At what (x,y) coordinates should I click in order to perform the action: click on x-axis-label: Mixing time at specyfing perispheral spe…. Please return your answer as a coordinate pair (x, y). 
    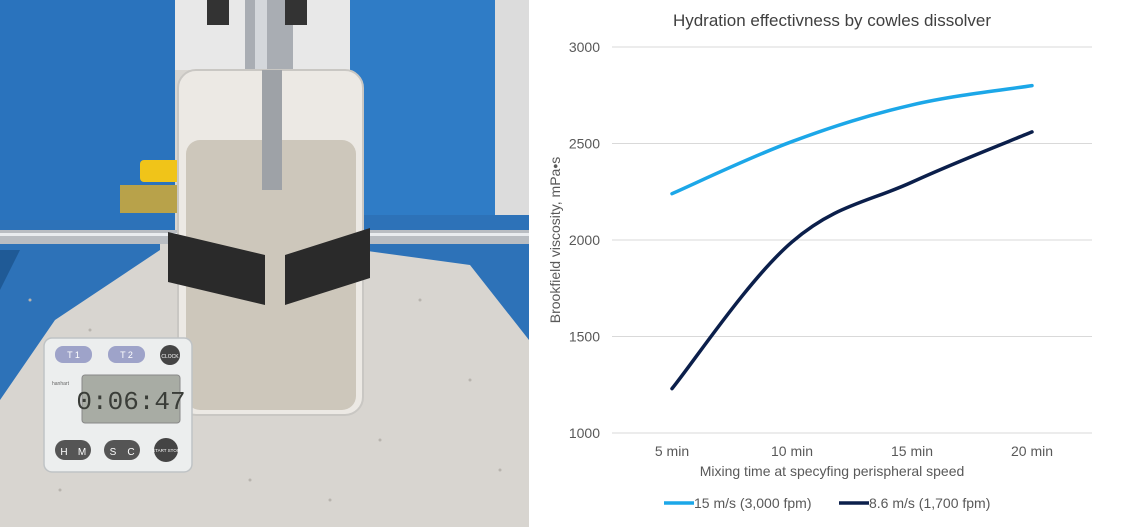
    Looking at the image, I should click on (832, 471).